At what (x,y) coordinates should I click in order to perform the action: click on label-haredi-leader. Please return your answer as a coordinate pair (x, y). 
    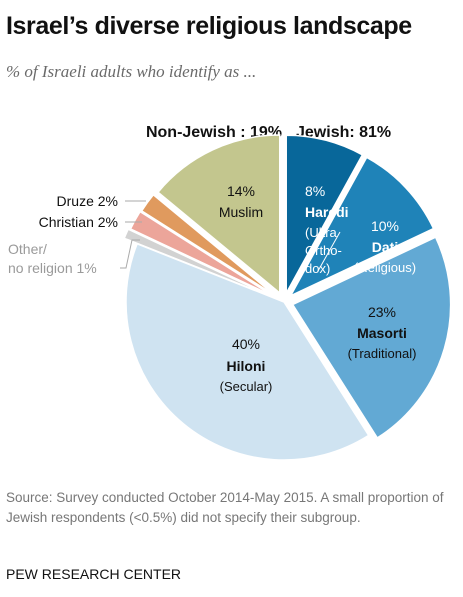
    Looking at the image, I should click on (329, 251).